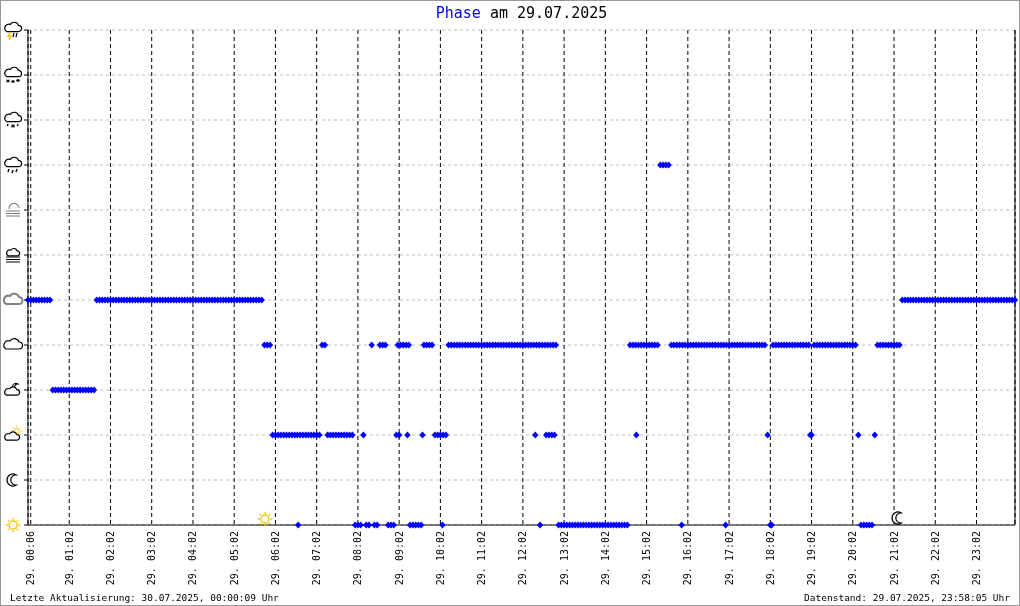 The width and height of the screenshot is (1020, 606). Describe the element at coordinates (458, 13) in the screenshot. I see `text: Phase` at that location.